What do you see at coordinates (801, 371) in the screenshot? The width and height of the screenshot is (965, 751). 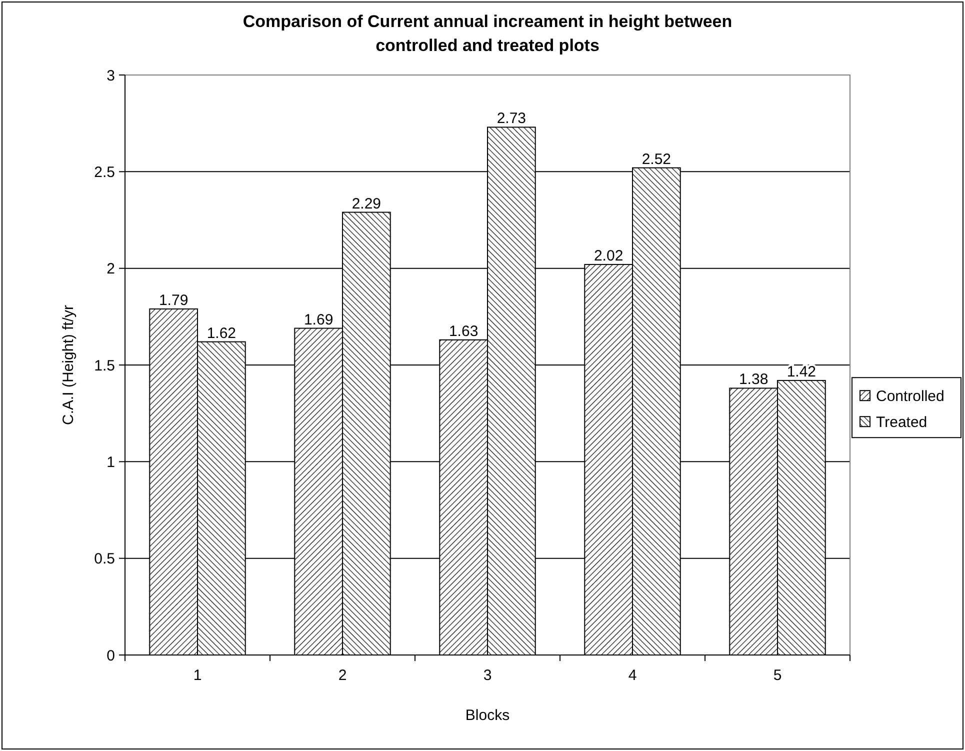 I see `data-label: 1.42` at bounding box center [801, 371].